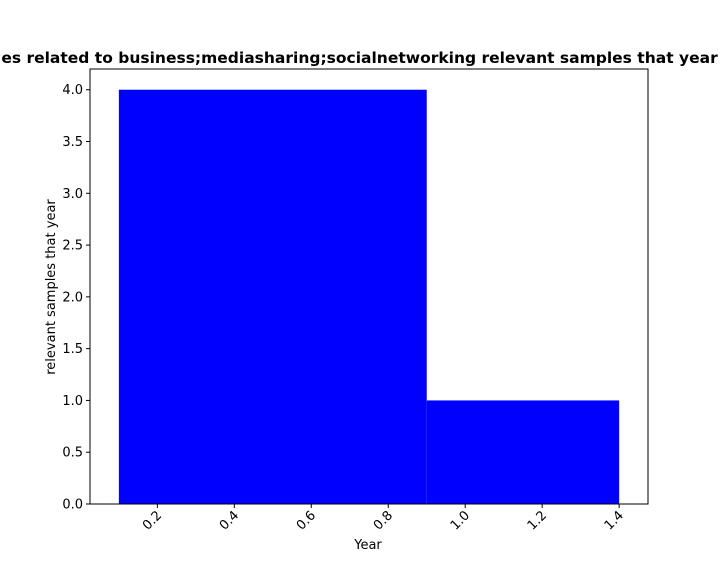 This screenshot has width=720, height=576. Describe the element at coordinates (72, 90) in the screenshot. I see `y-tick-label-8: 4.0` at that location.